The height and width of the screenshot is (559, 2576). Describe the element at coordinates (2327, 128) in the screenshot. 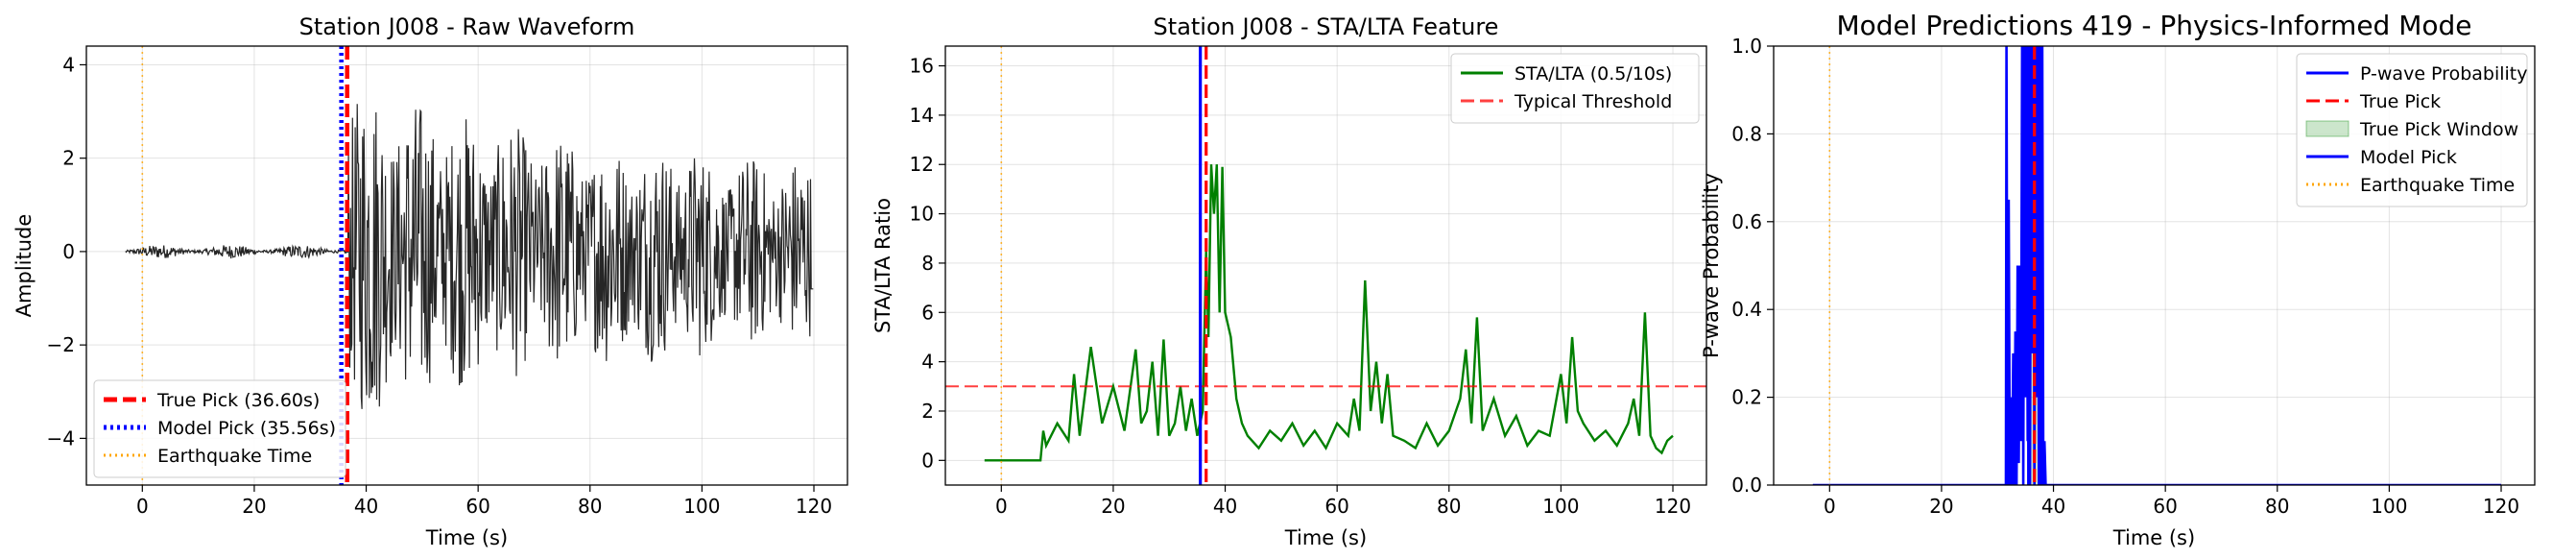

I see `legend-swatch` at that location.